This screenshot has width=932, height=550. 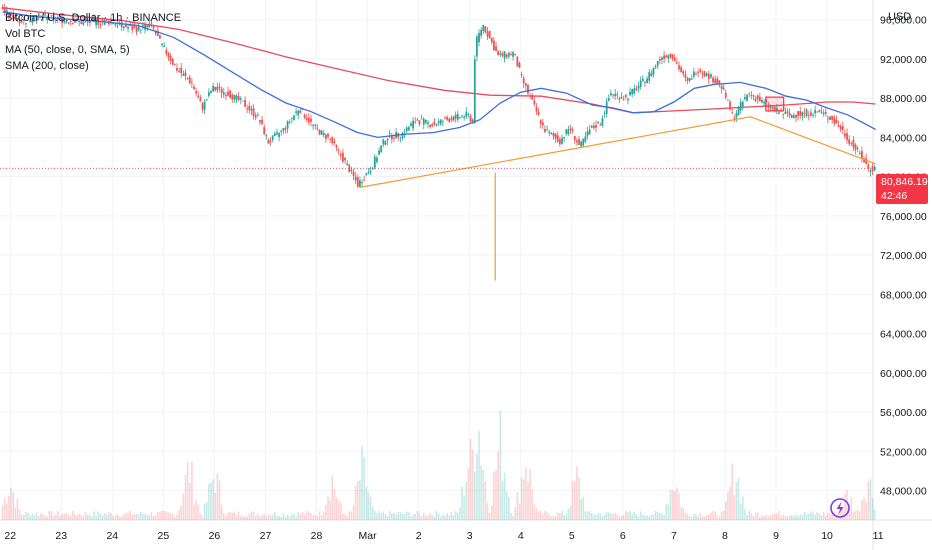 What do you see at coordinates (900, 17) in the screenshot?
I see `currency-label: USD` at bounding box center [900, 17].